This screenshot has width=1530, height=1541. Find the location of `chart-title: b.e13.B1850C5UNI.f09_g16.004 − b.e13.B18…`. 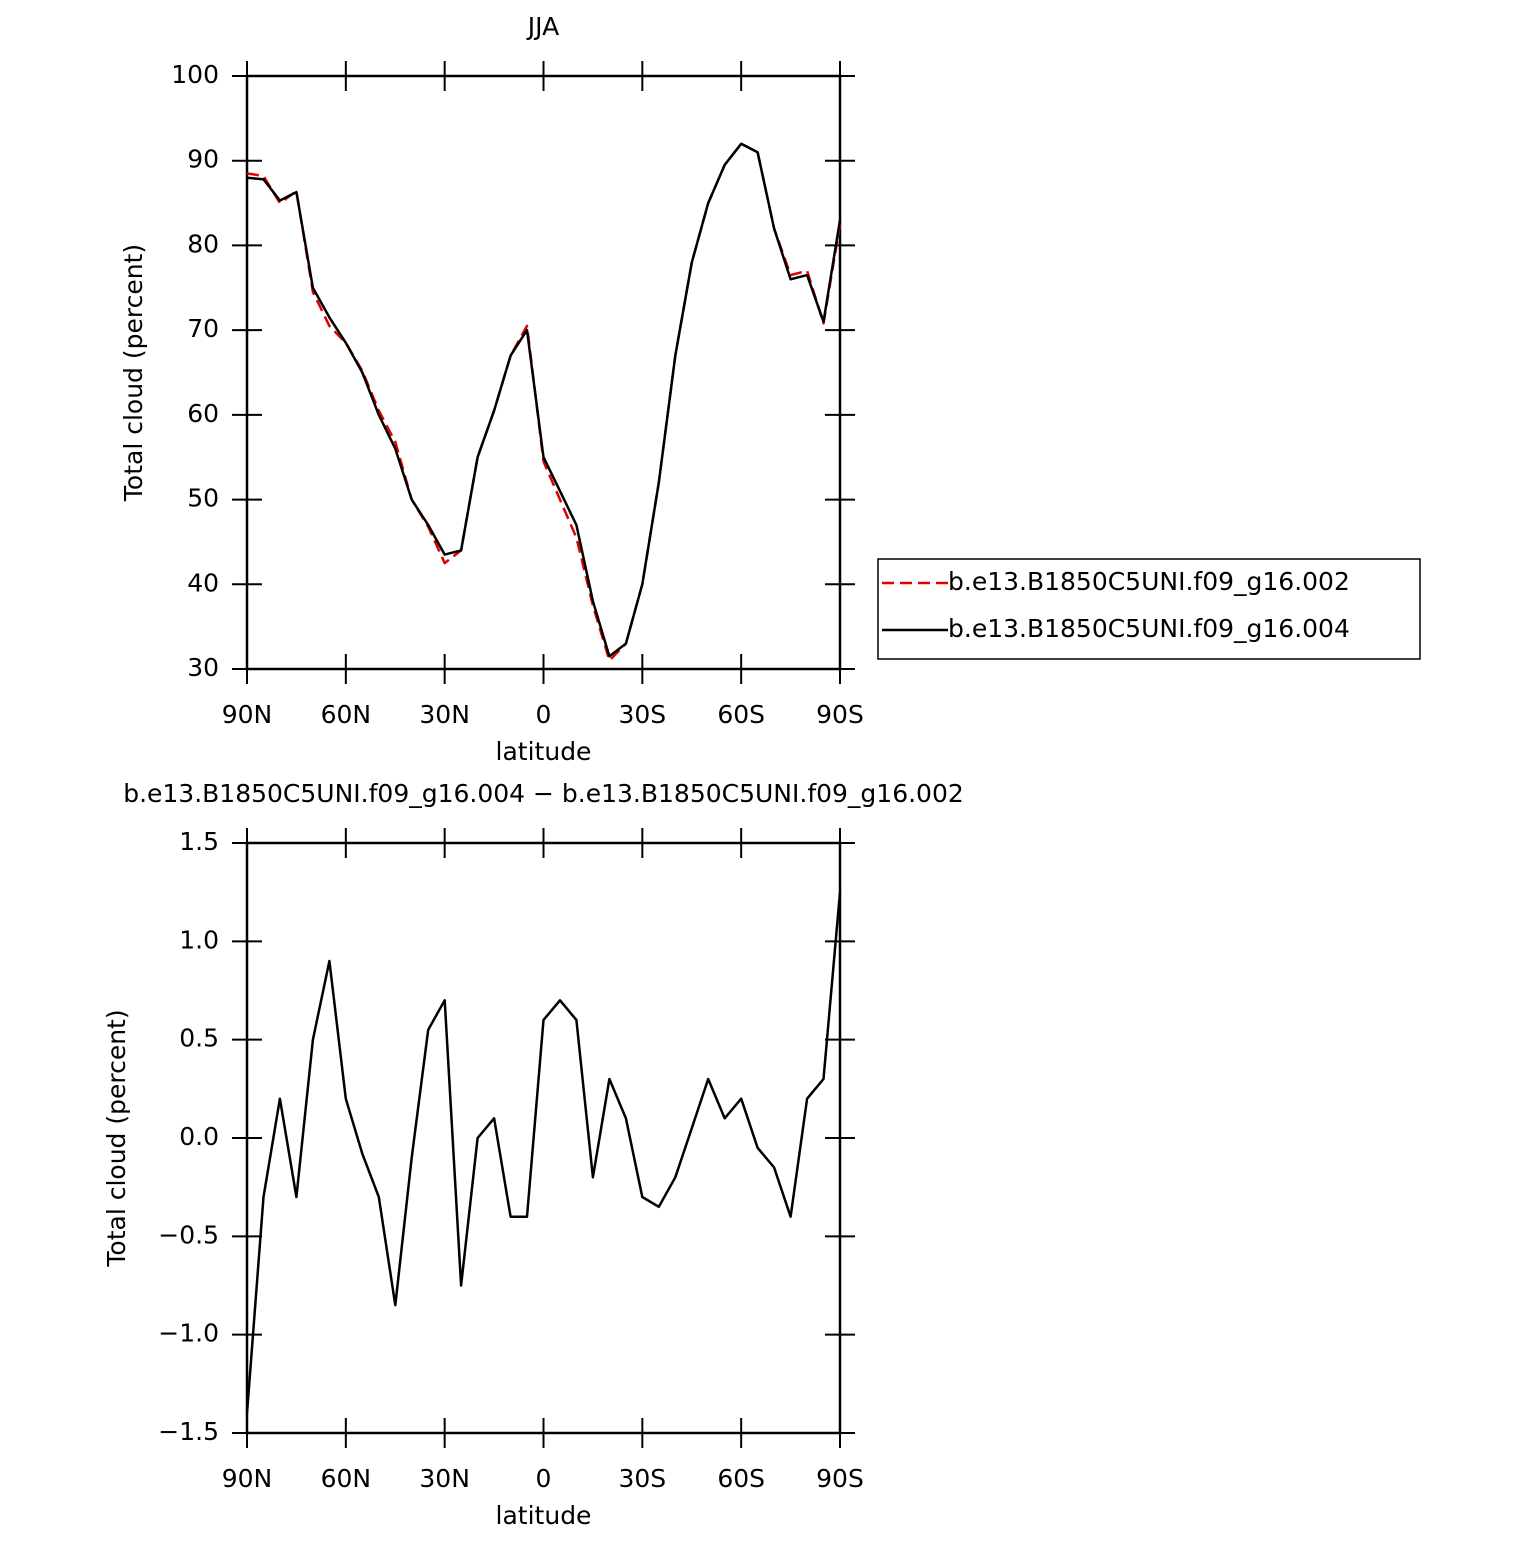

chart-title: b.e13.B1850C5UNI.f09_g16.004 − b.e13.B18… is located at coordinates (543, 793).